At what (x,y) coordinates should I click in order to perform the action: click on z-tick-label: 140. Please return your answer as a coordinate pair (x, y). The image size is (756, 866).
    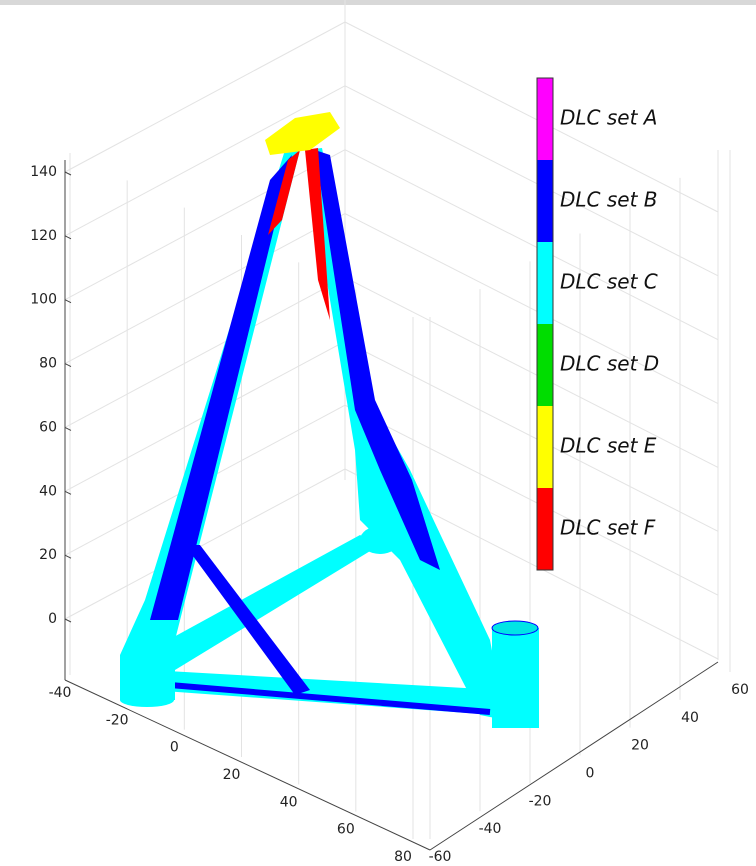
    Looking at the image, I should click on (43, 172).